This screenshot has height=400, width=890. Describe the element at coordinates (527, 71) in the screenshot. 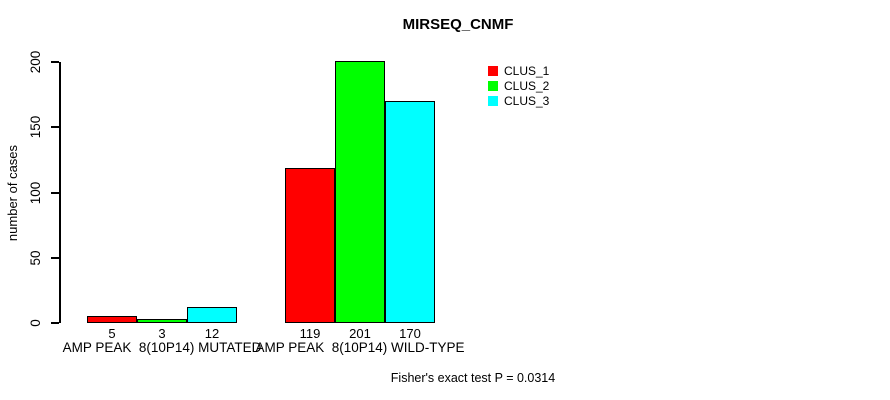

I see `legend-label: CLUS_1` at that location.